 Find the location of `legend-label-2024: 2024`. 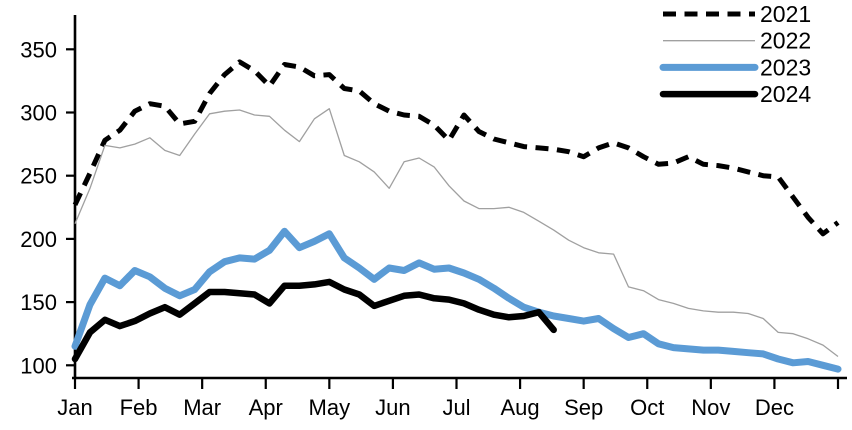

legend-label-2024: 2024 is located at coordinates (785, 94).